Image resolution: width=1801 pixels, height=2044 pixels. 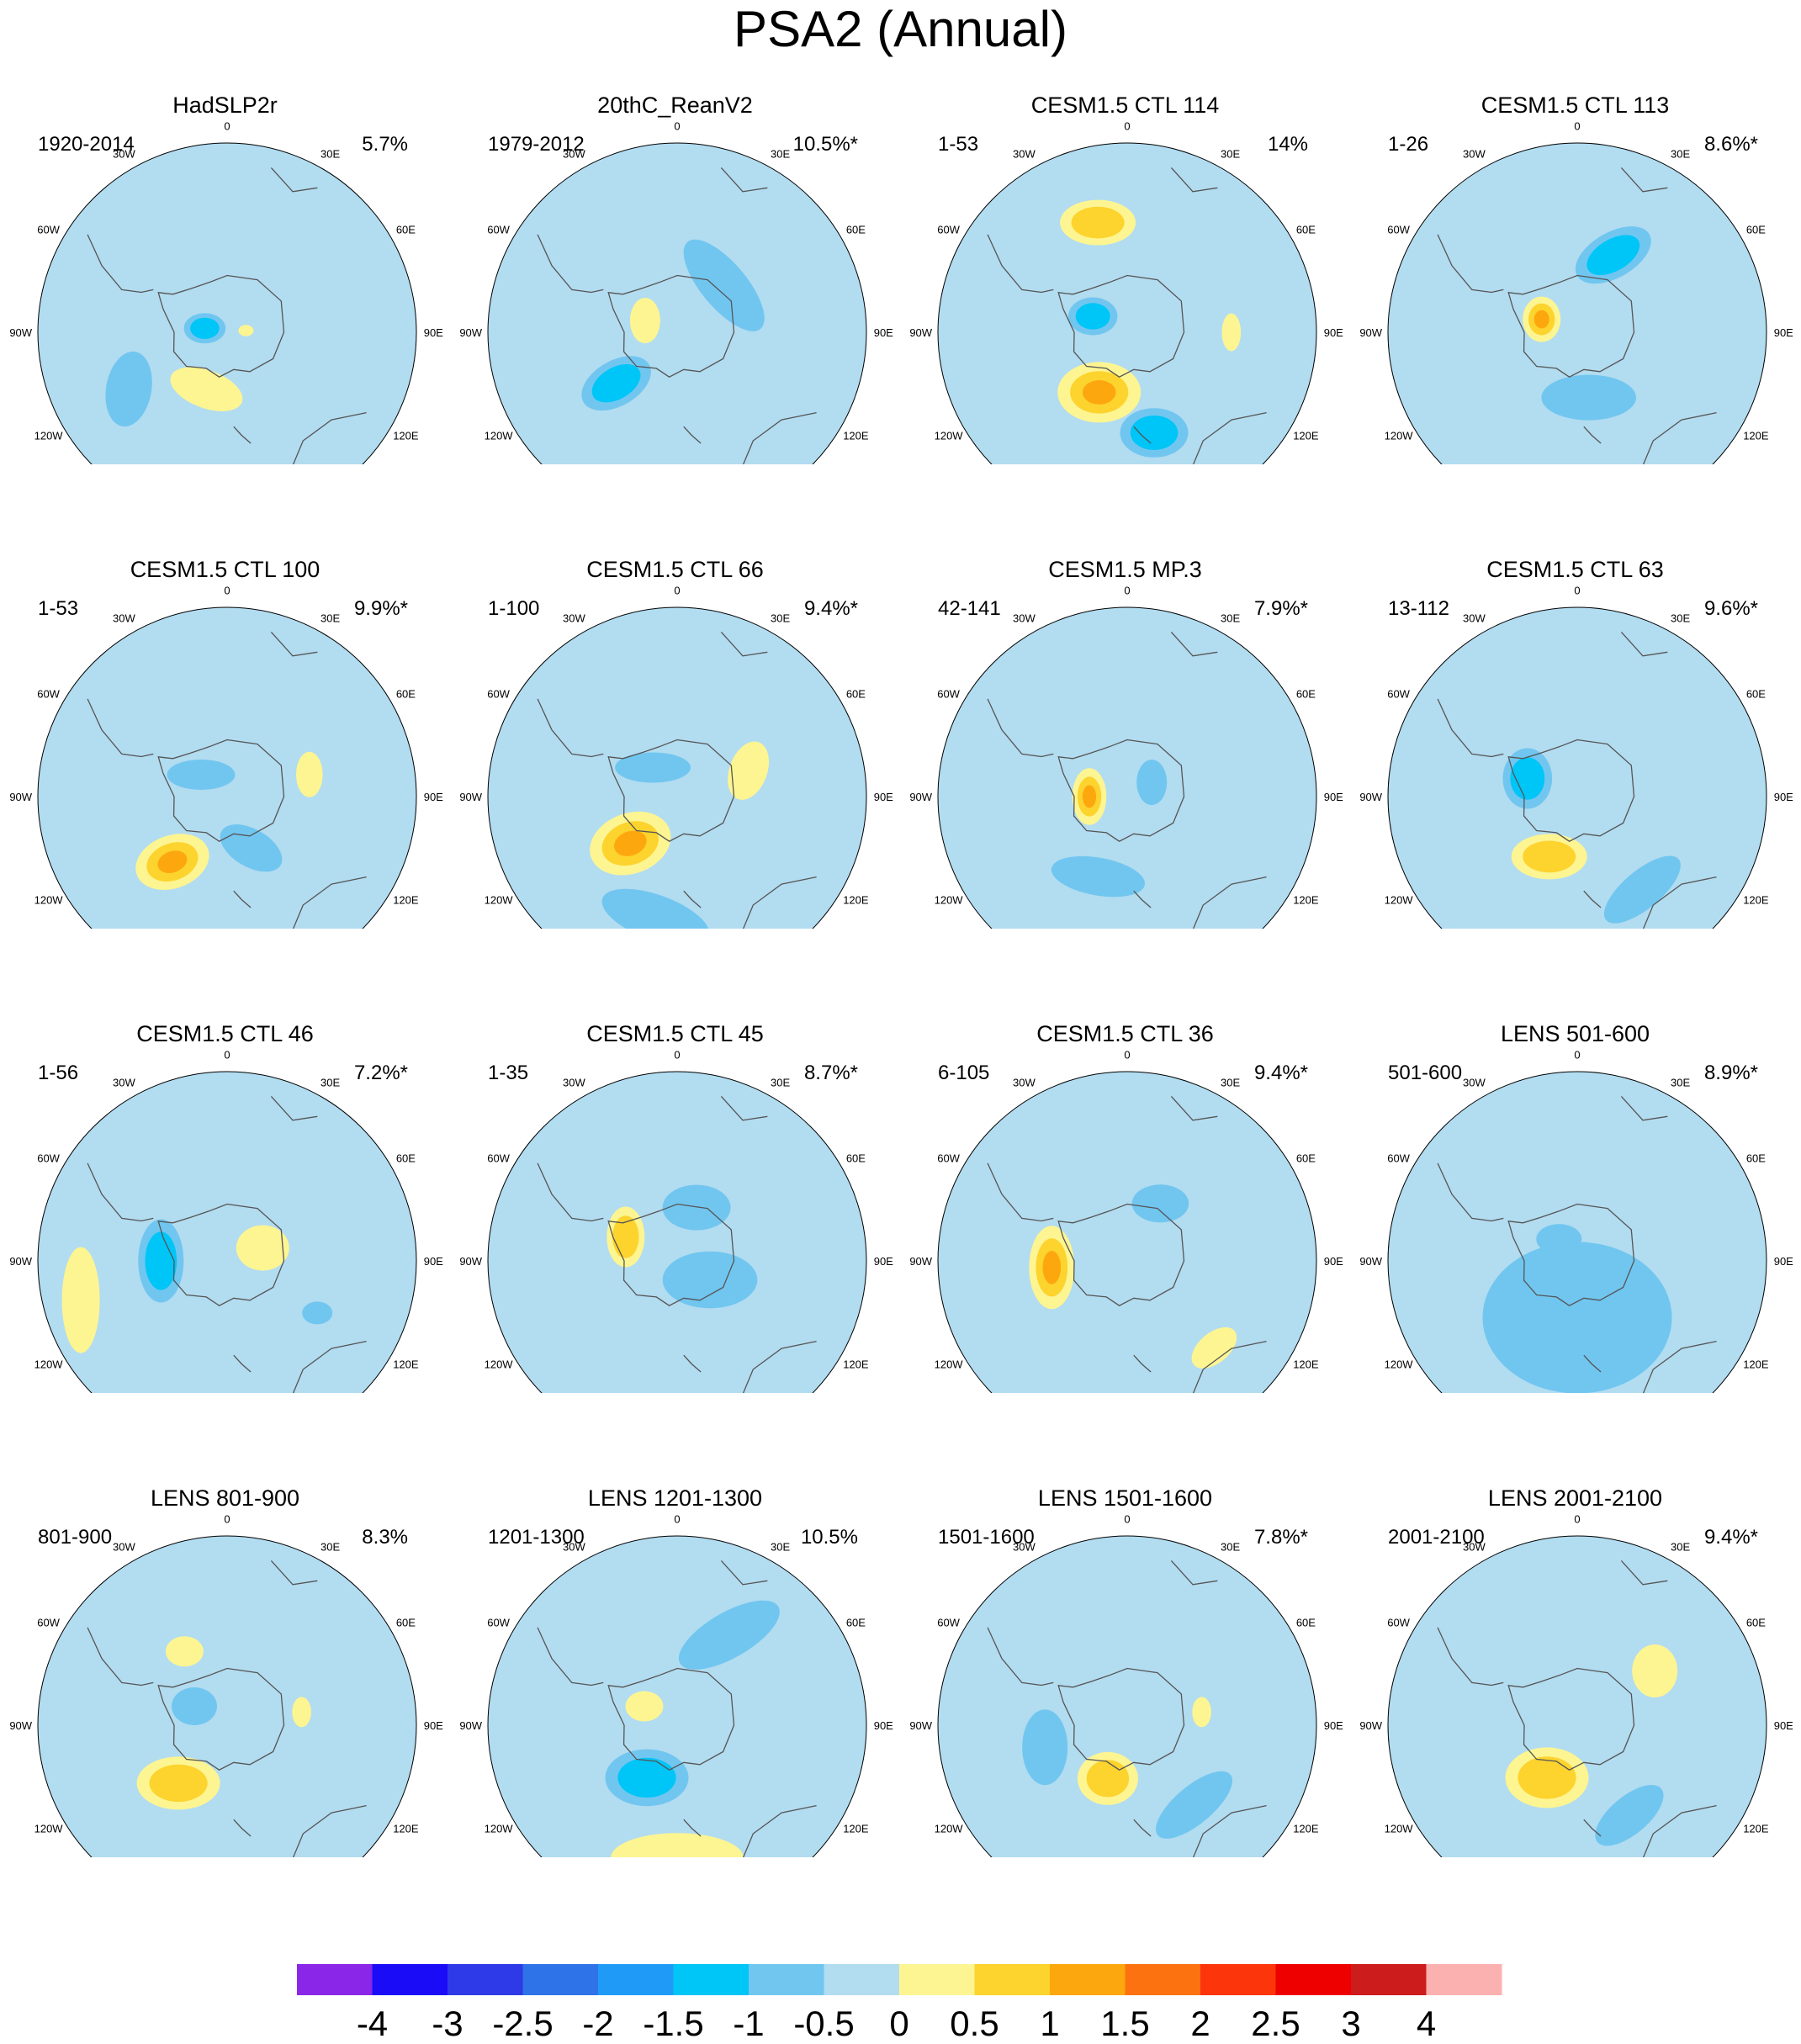 I want to click on colorbar-label: 1, so click(x=1049, y=2023).